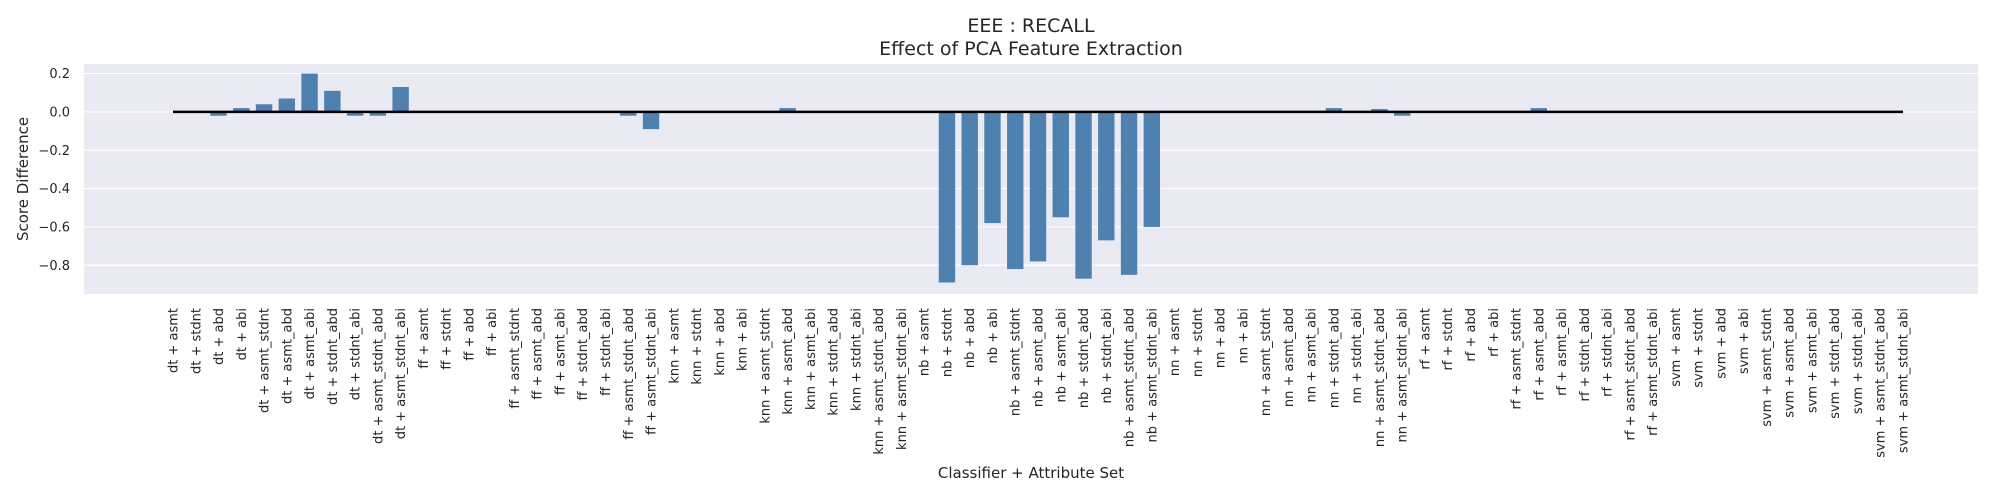  I want to click on x-tick-label: nn + stdnt_abd, so click(1334, 358).